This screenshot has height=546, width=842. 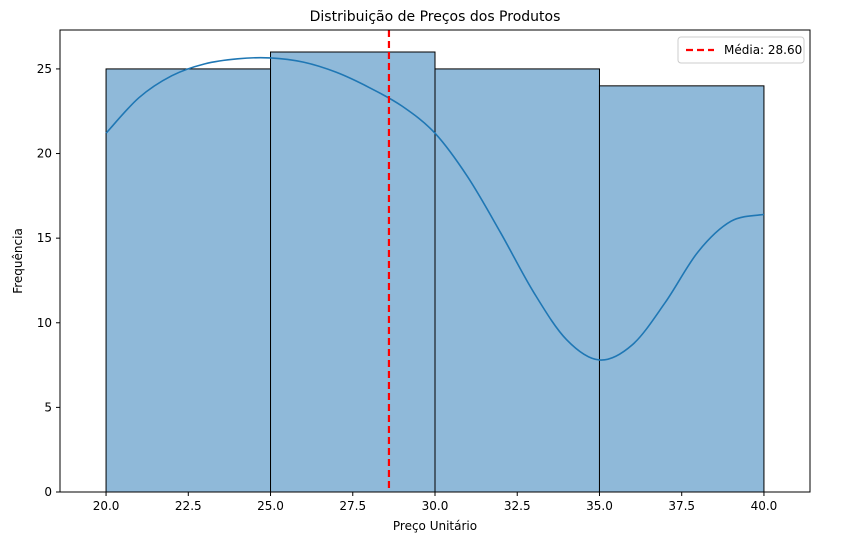 I want to click on legend: Média: 28.60, so click(x=741, y=50).